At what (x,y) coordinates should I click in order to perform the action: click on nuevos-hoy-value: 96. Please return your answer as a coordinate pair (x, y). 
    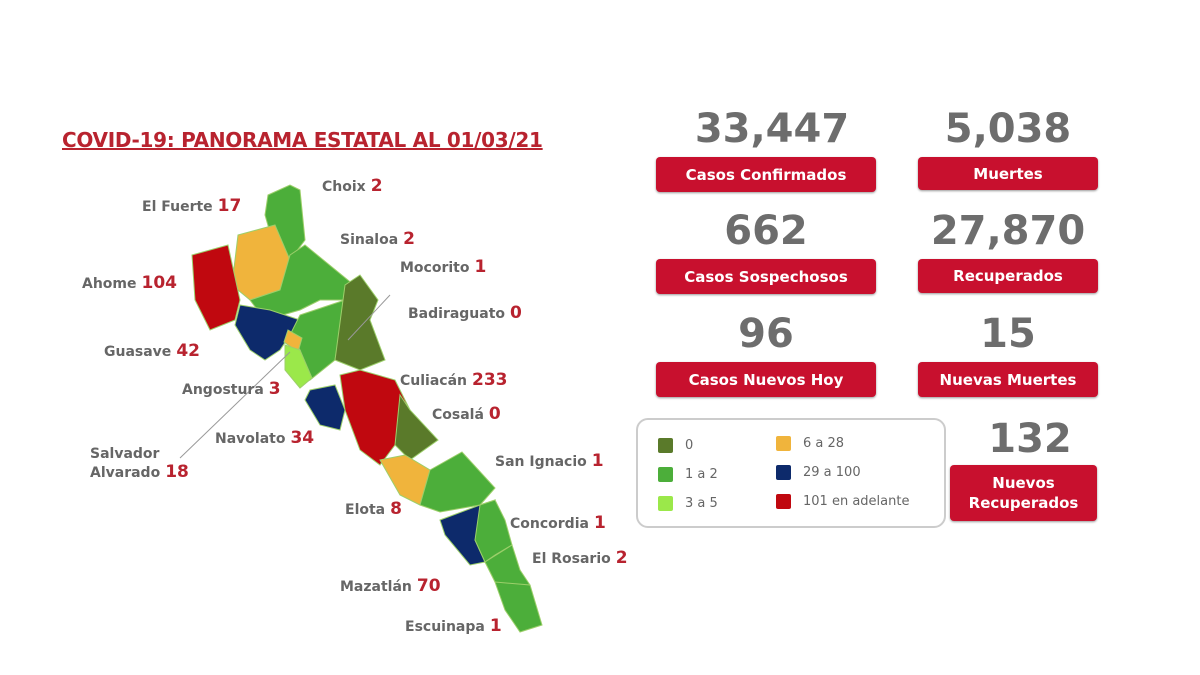
    Looking at the image, I should click on (766, 334).